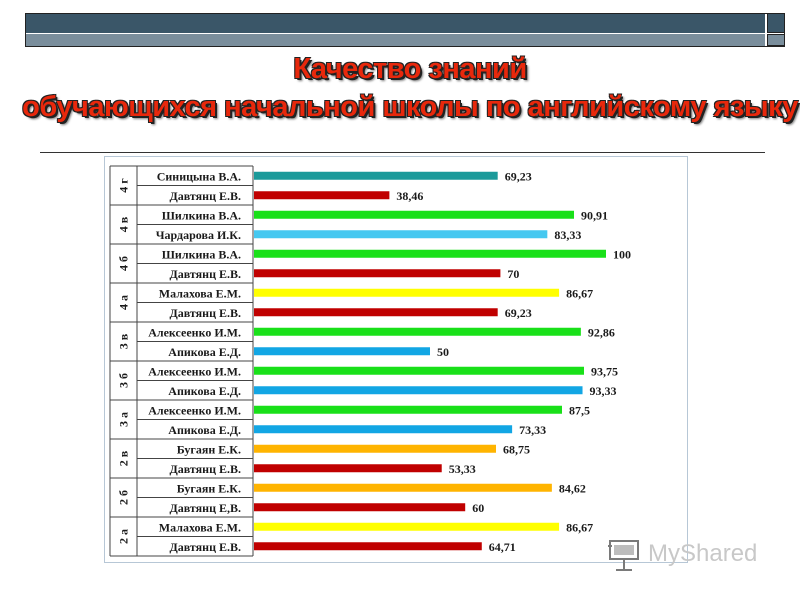 This screenshot has height=600, width=800. I want to click on logo: MyShared, so click(686, 555).